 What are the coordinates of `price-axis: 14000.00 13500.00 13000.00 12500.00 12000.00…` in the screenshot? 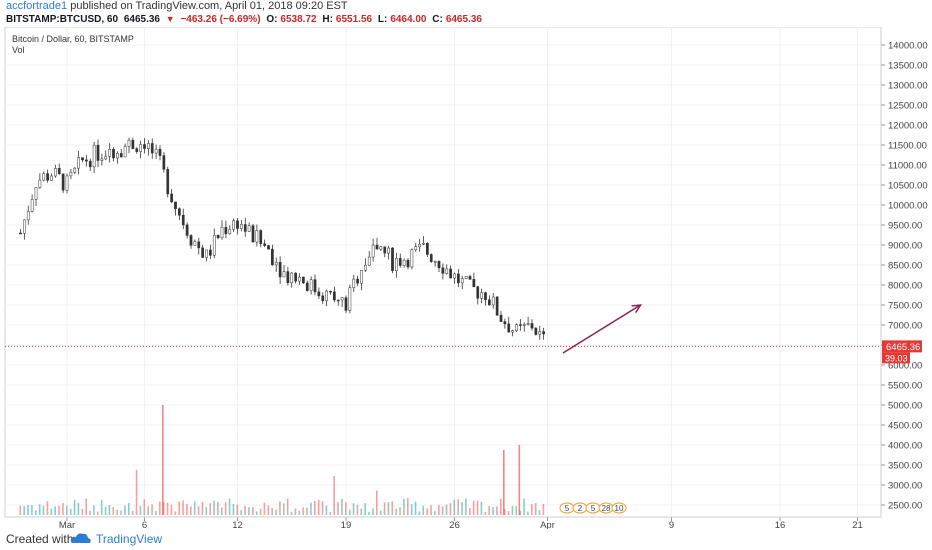 It's located at (904, 276).